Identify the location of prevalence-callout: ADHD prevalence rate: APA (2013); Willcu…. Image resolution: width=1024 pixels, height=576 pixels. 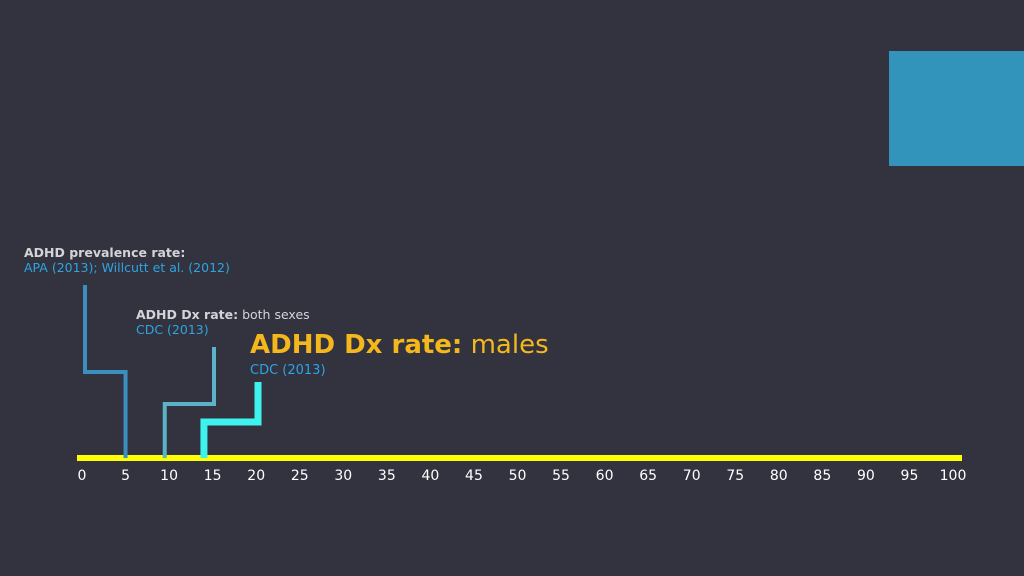
(127, 260).